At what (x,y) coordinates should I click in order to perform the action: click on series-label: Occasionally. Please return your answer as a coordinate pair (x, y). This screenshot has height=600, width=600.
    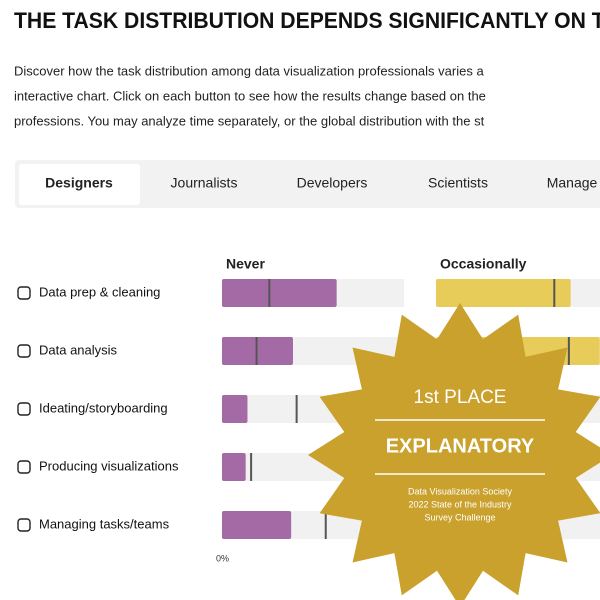
    Looking at the image, I should click on (483, 264).